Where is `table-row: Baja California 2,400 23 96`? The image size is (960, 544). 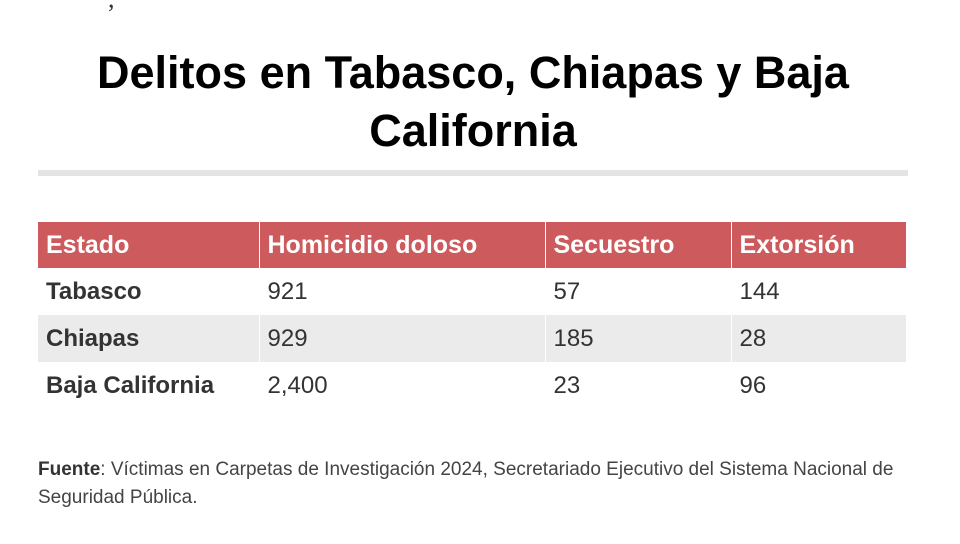 table-row: Baja California 2,400 23 96 is located at coordinates (472, 385).